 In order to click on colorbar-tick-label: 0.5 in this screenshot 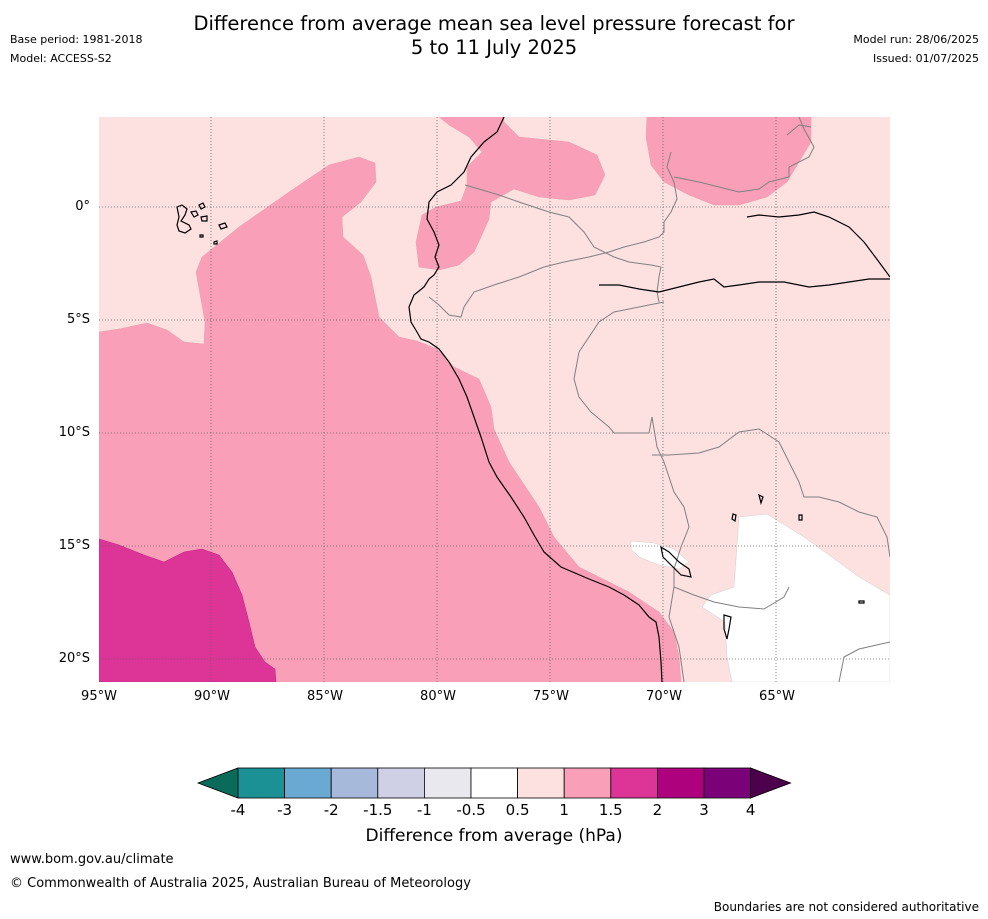, I will do `click(517, 810)`.